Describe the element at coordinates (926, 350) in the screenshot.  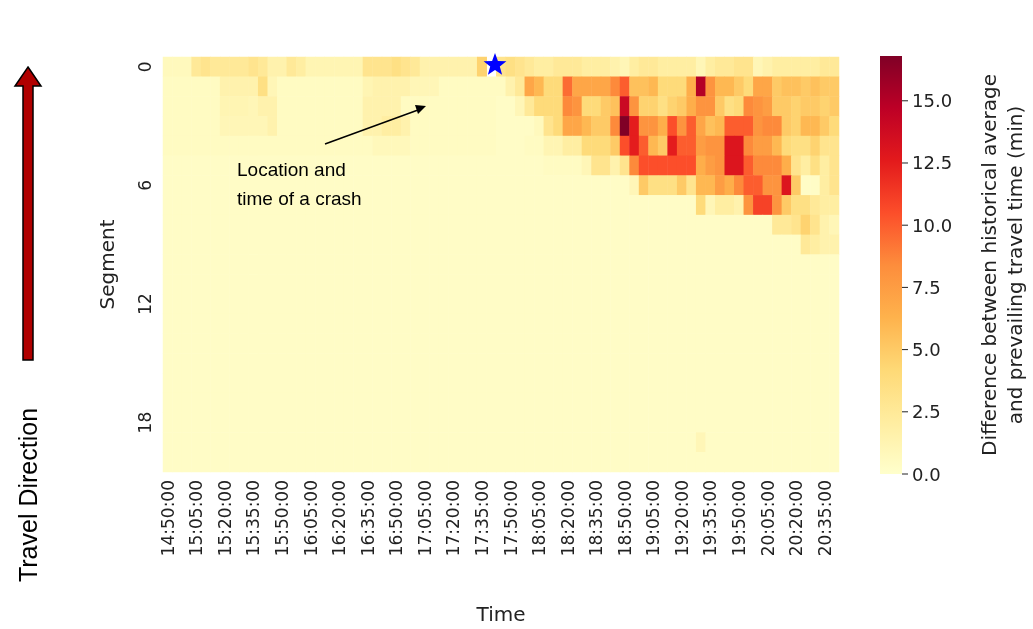
I see `color-bar-label: 5.0` at that location.